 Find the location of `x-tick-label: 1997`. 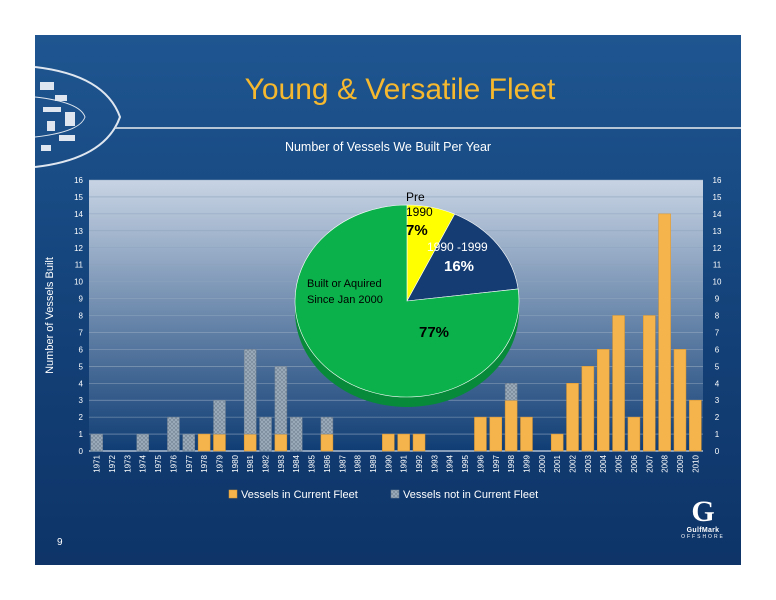

x-tick-label: 1997 is located at coordinates (496, 463).